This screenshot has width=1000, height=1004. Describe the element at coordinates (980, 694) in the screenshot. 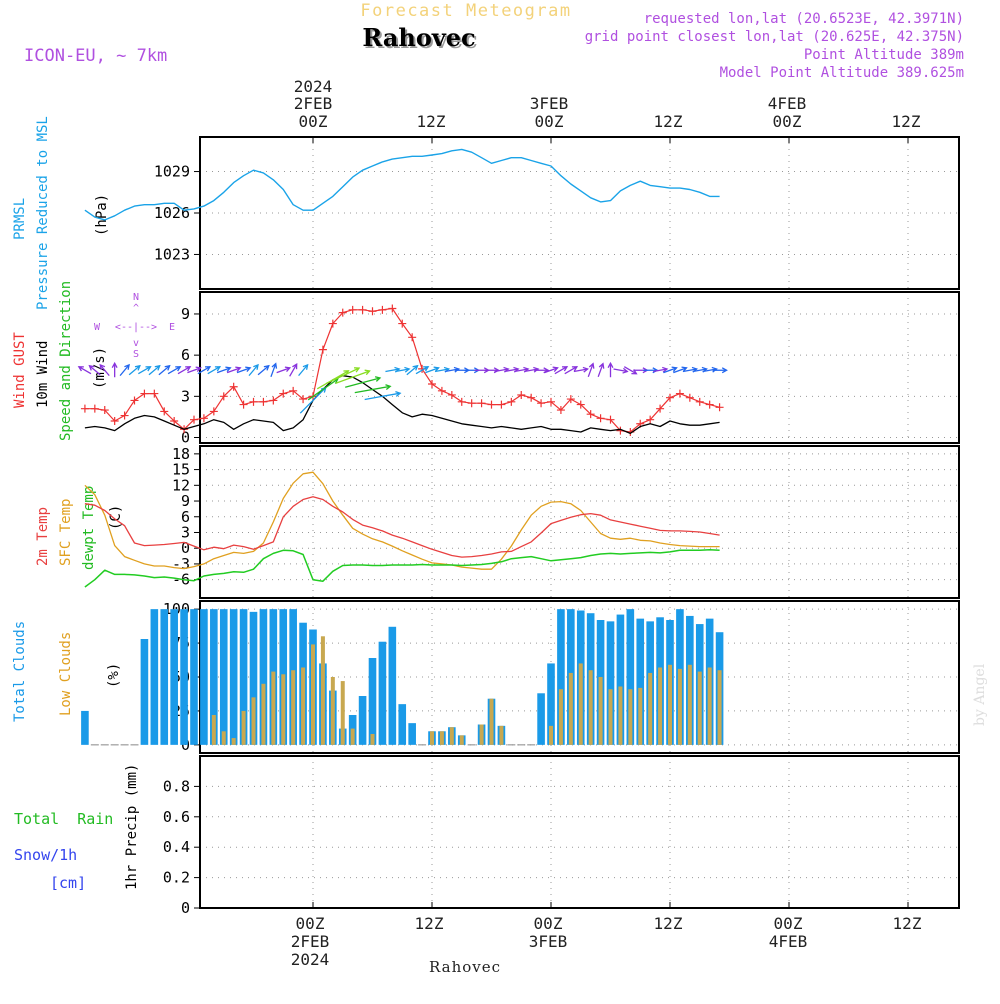

I see `credit: by Angel` at that location.